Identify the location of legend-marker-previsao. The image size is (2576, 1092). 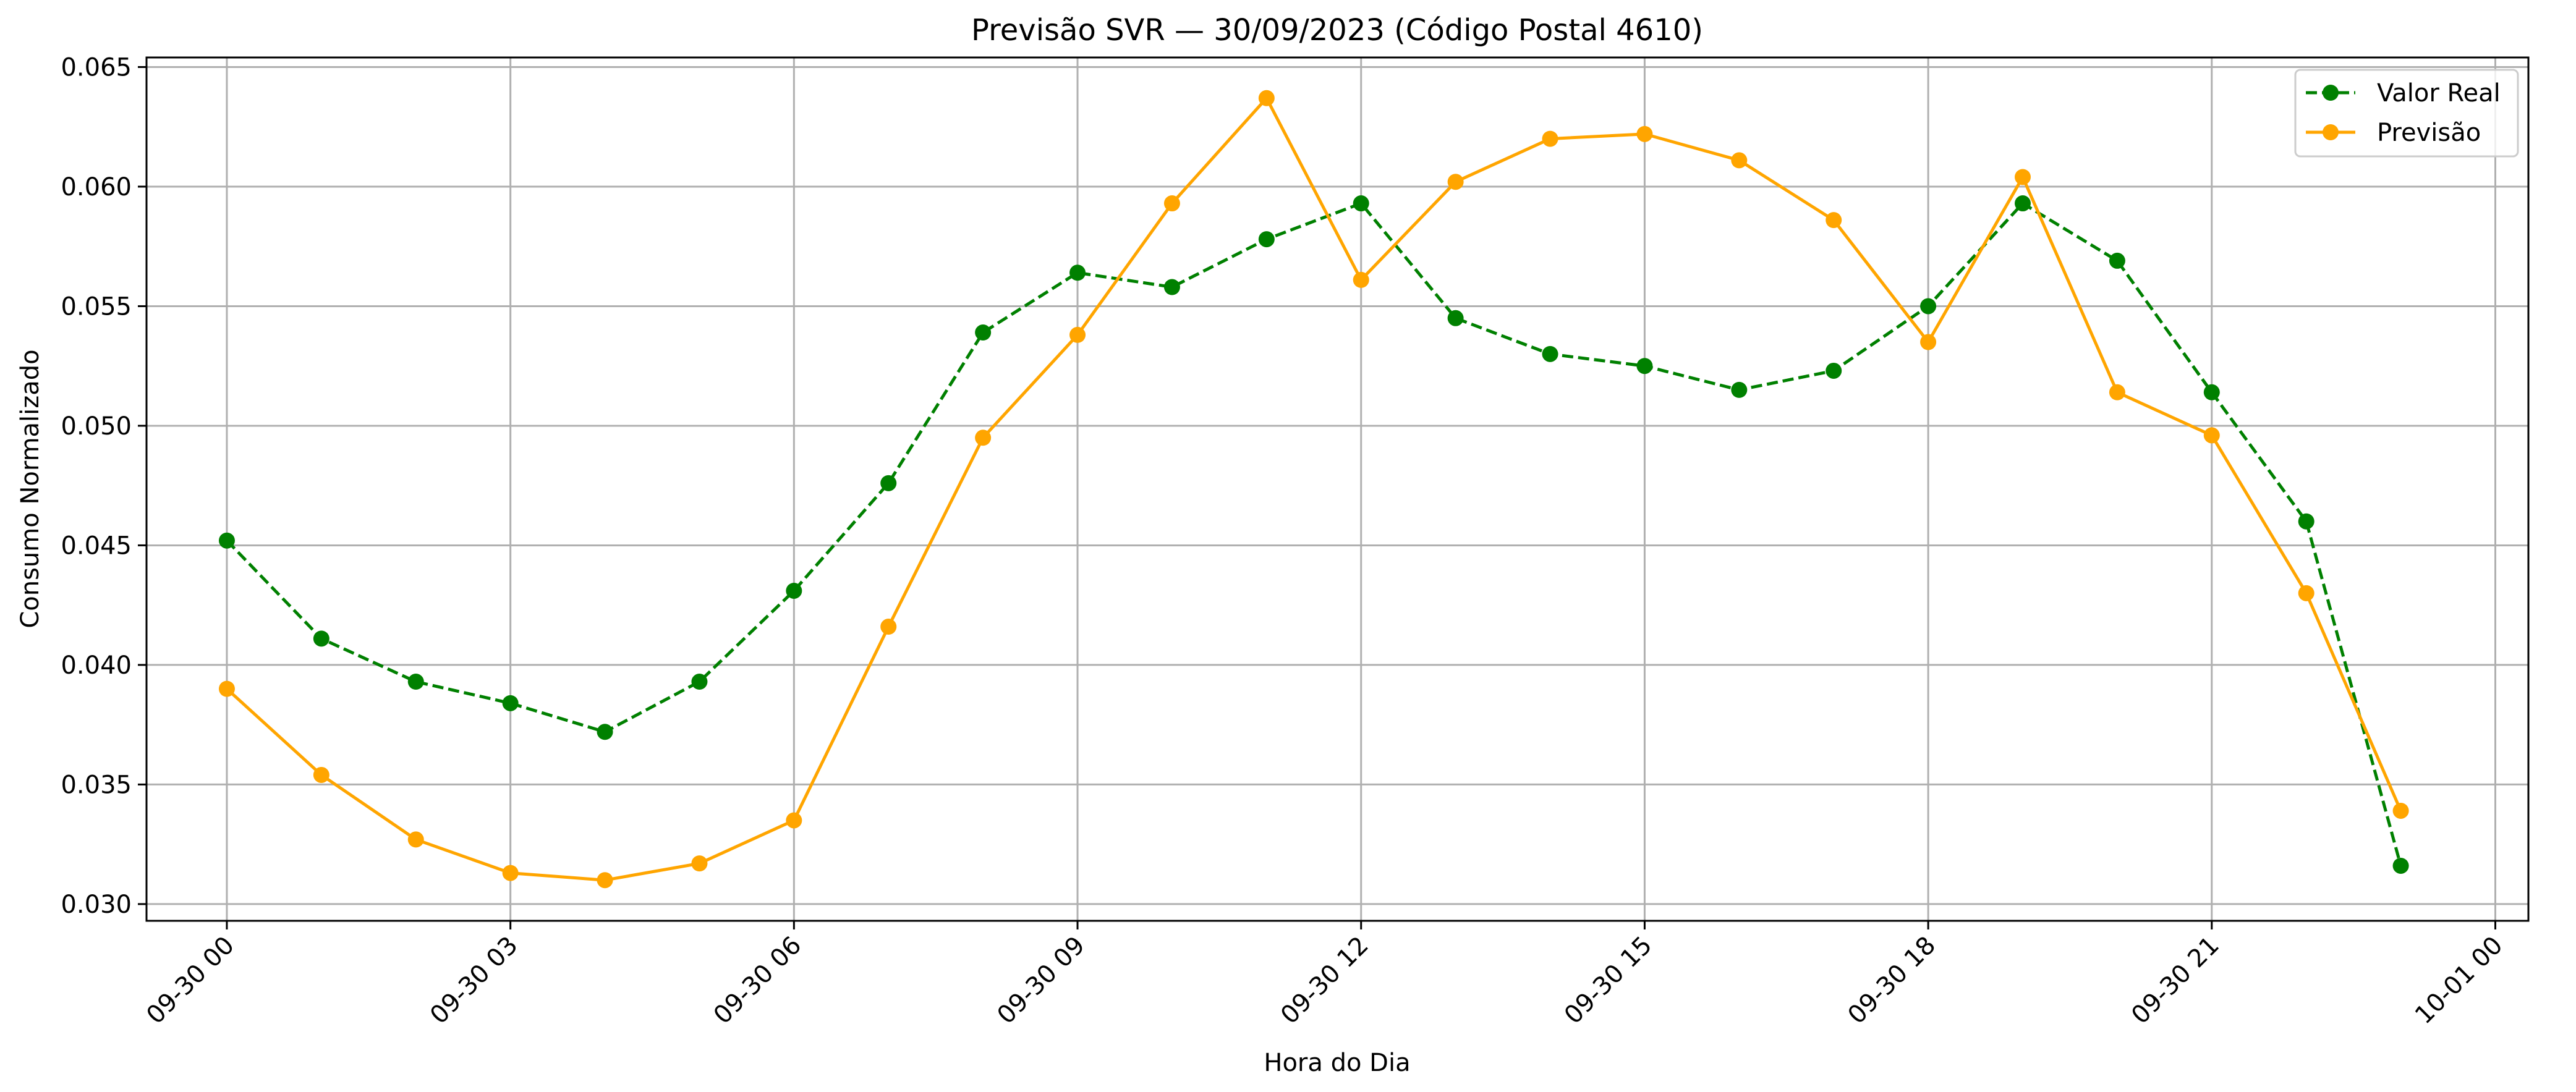
(2331, 132).